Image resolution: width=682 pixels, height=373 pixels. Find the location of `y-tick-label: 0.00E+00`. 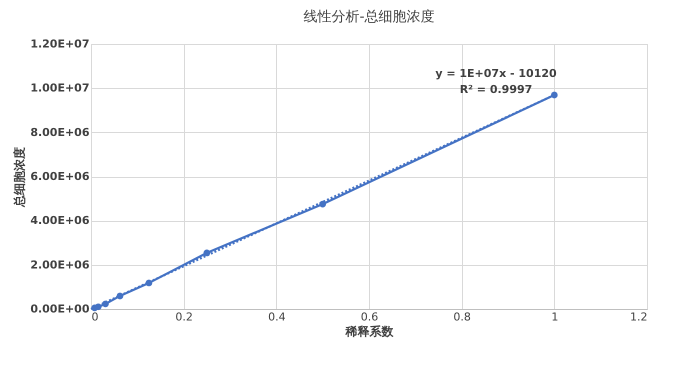

y-tick-label: 0.00E+00 is located at coordinates (60, 309).